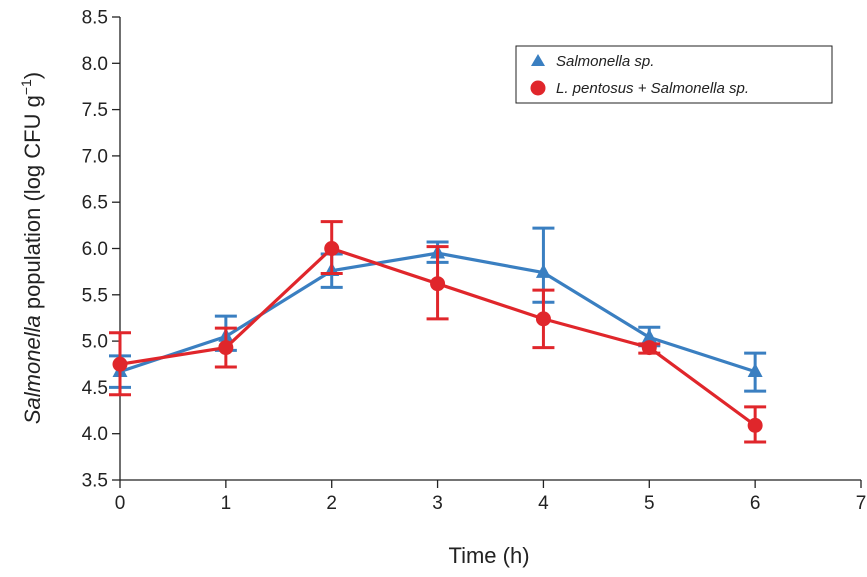 This screenshot has width=867, height=577. Describe the element at coordinates (95, 481) in the screenshot. I see `y-tick-label: 3.5` at that location.